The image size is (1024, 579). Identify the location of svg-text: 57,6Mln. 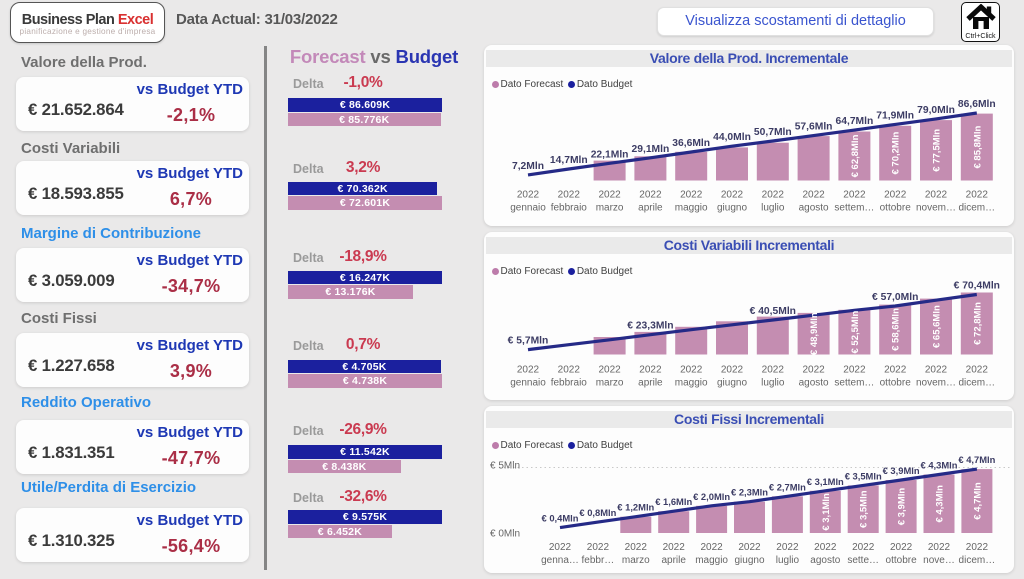
(814, 127).